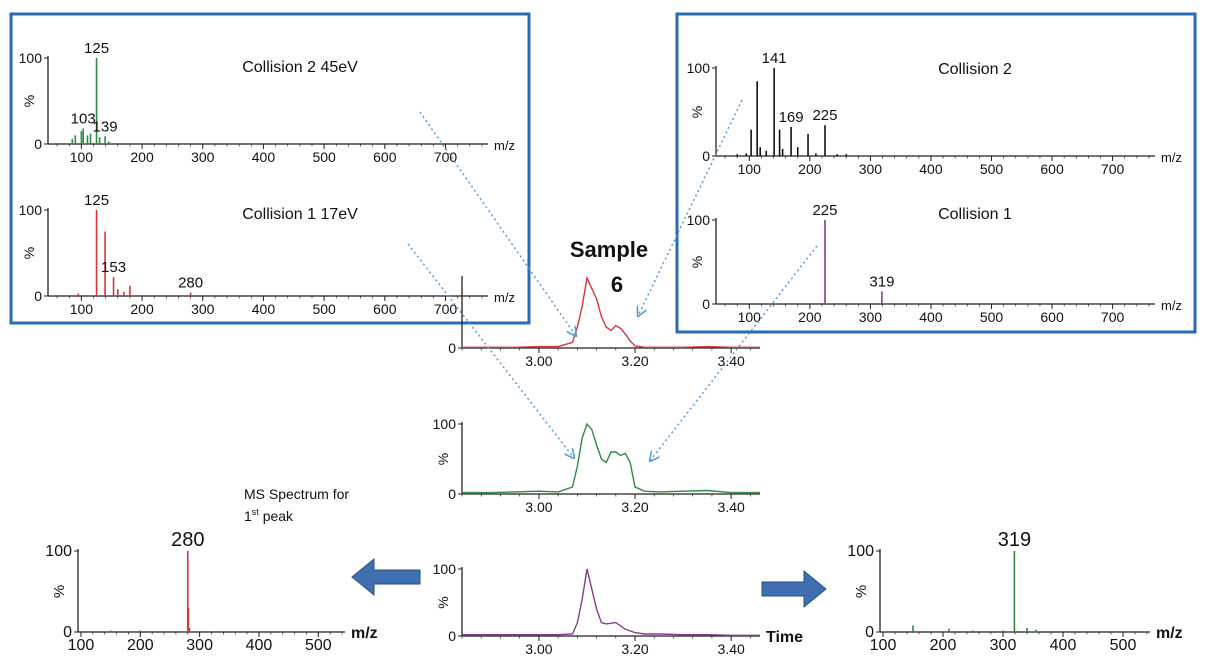  What do you see at coordinates (784, 637) in the screenshot?
I see `x-axis-label: Time` at bounding box center [784, 637].